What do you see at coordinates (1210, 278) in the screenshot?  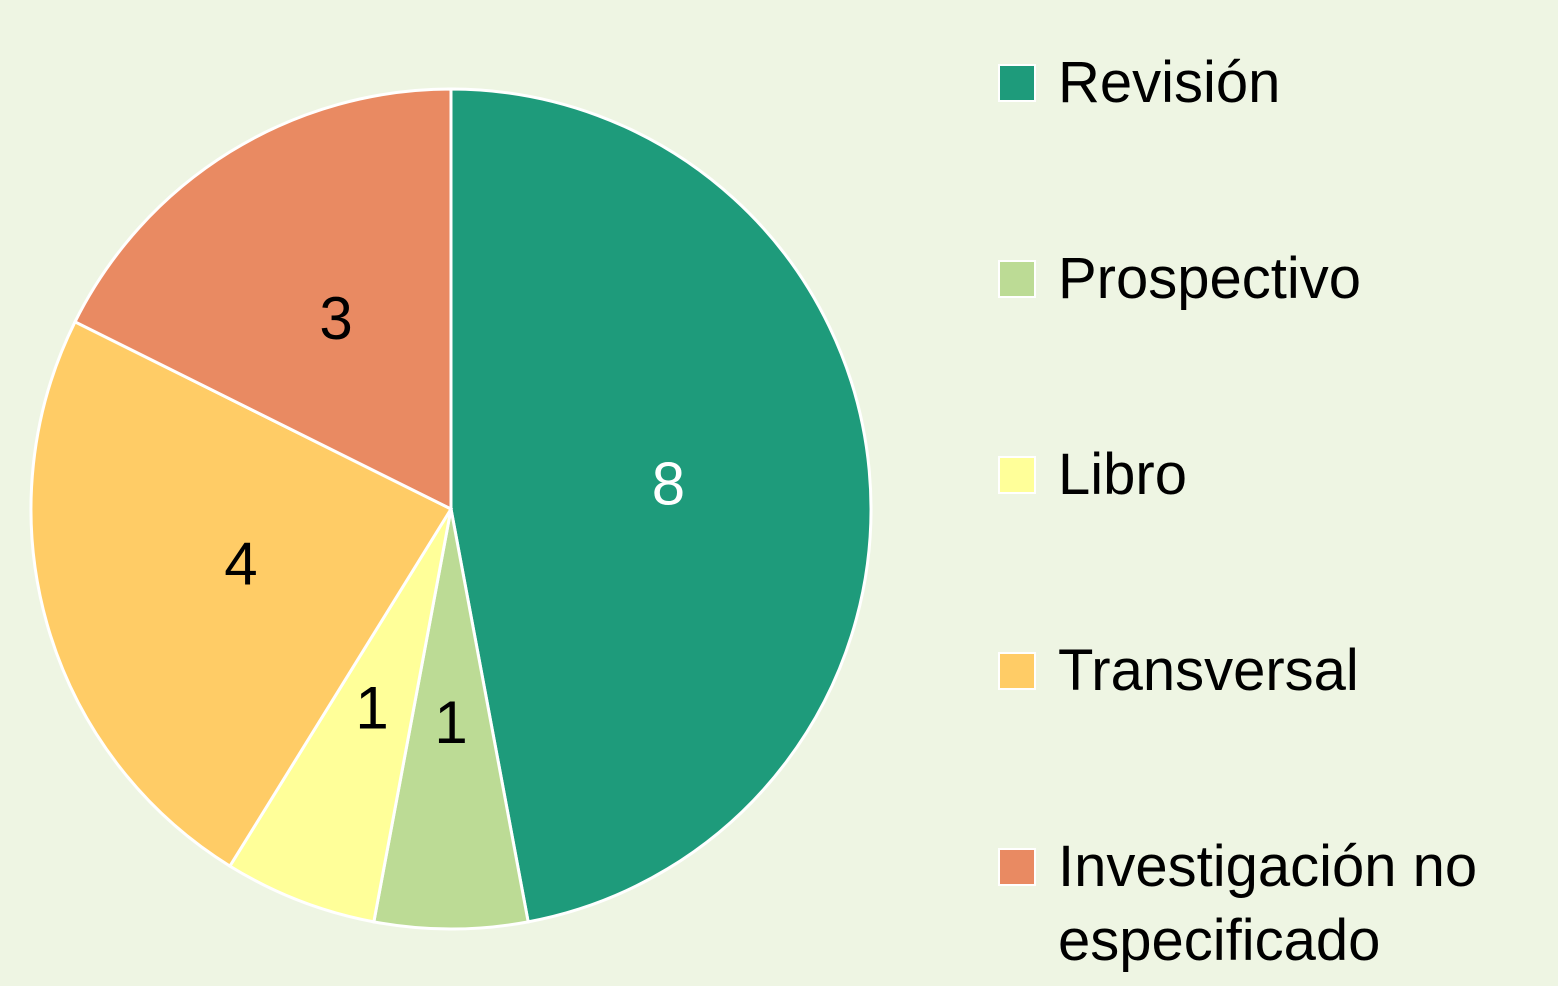 I see `legend-label: Prospectivo` at bounding box center [1210, 278].